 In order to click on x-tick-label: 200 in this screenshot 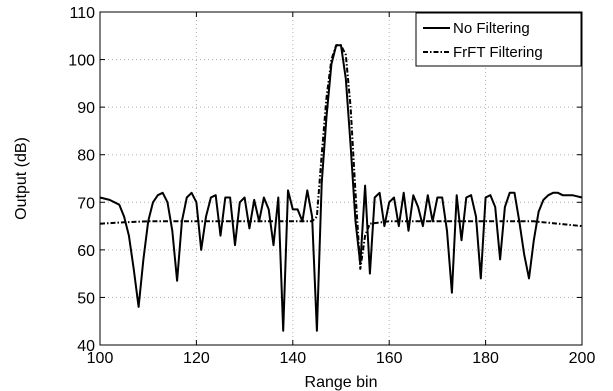, I will do `click(582, 358)`.